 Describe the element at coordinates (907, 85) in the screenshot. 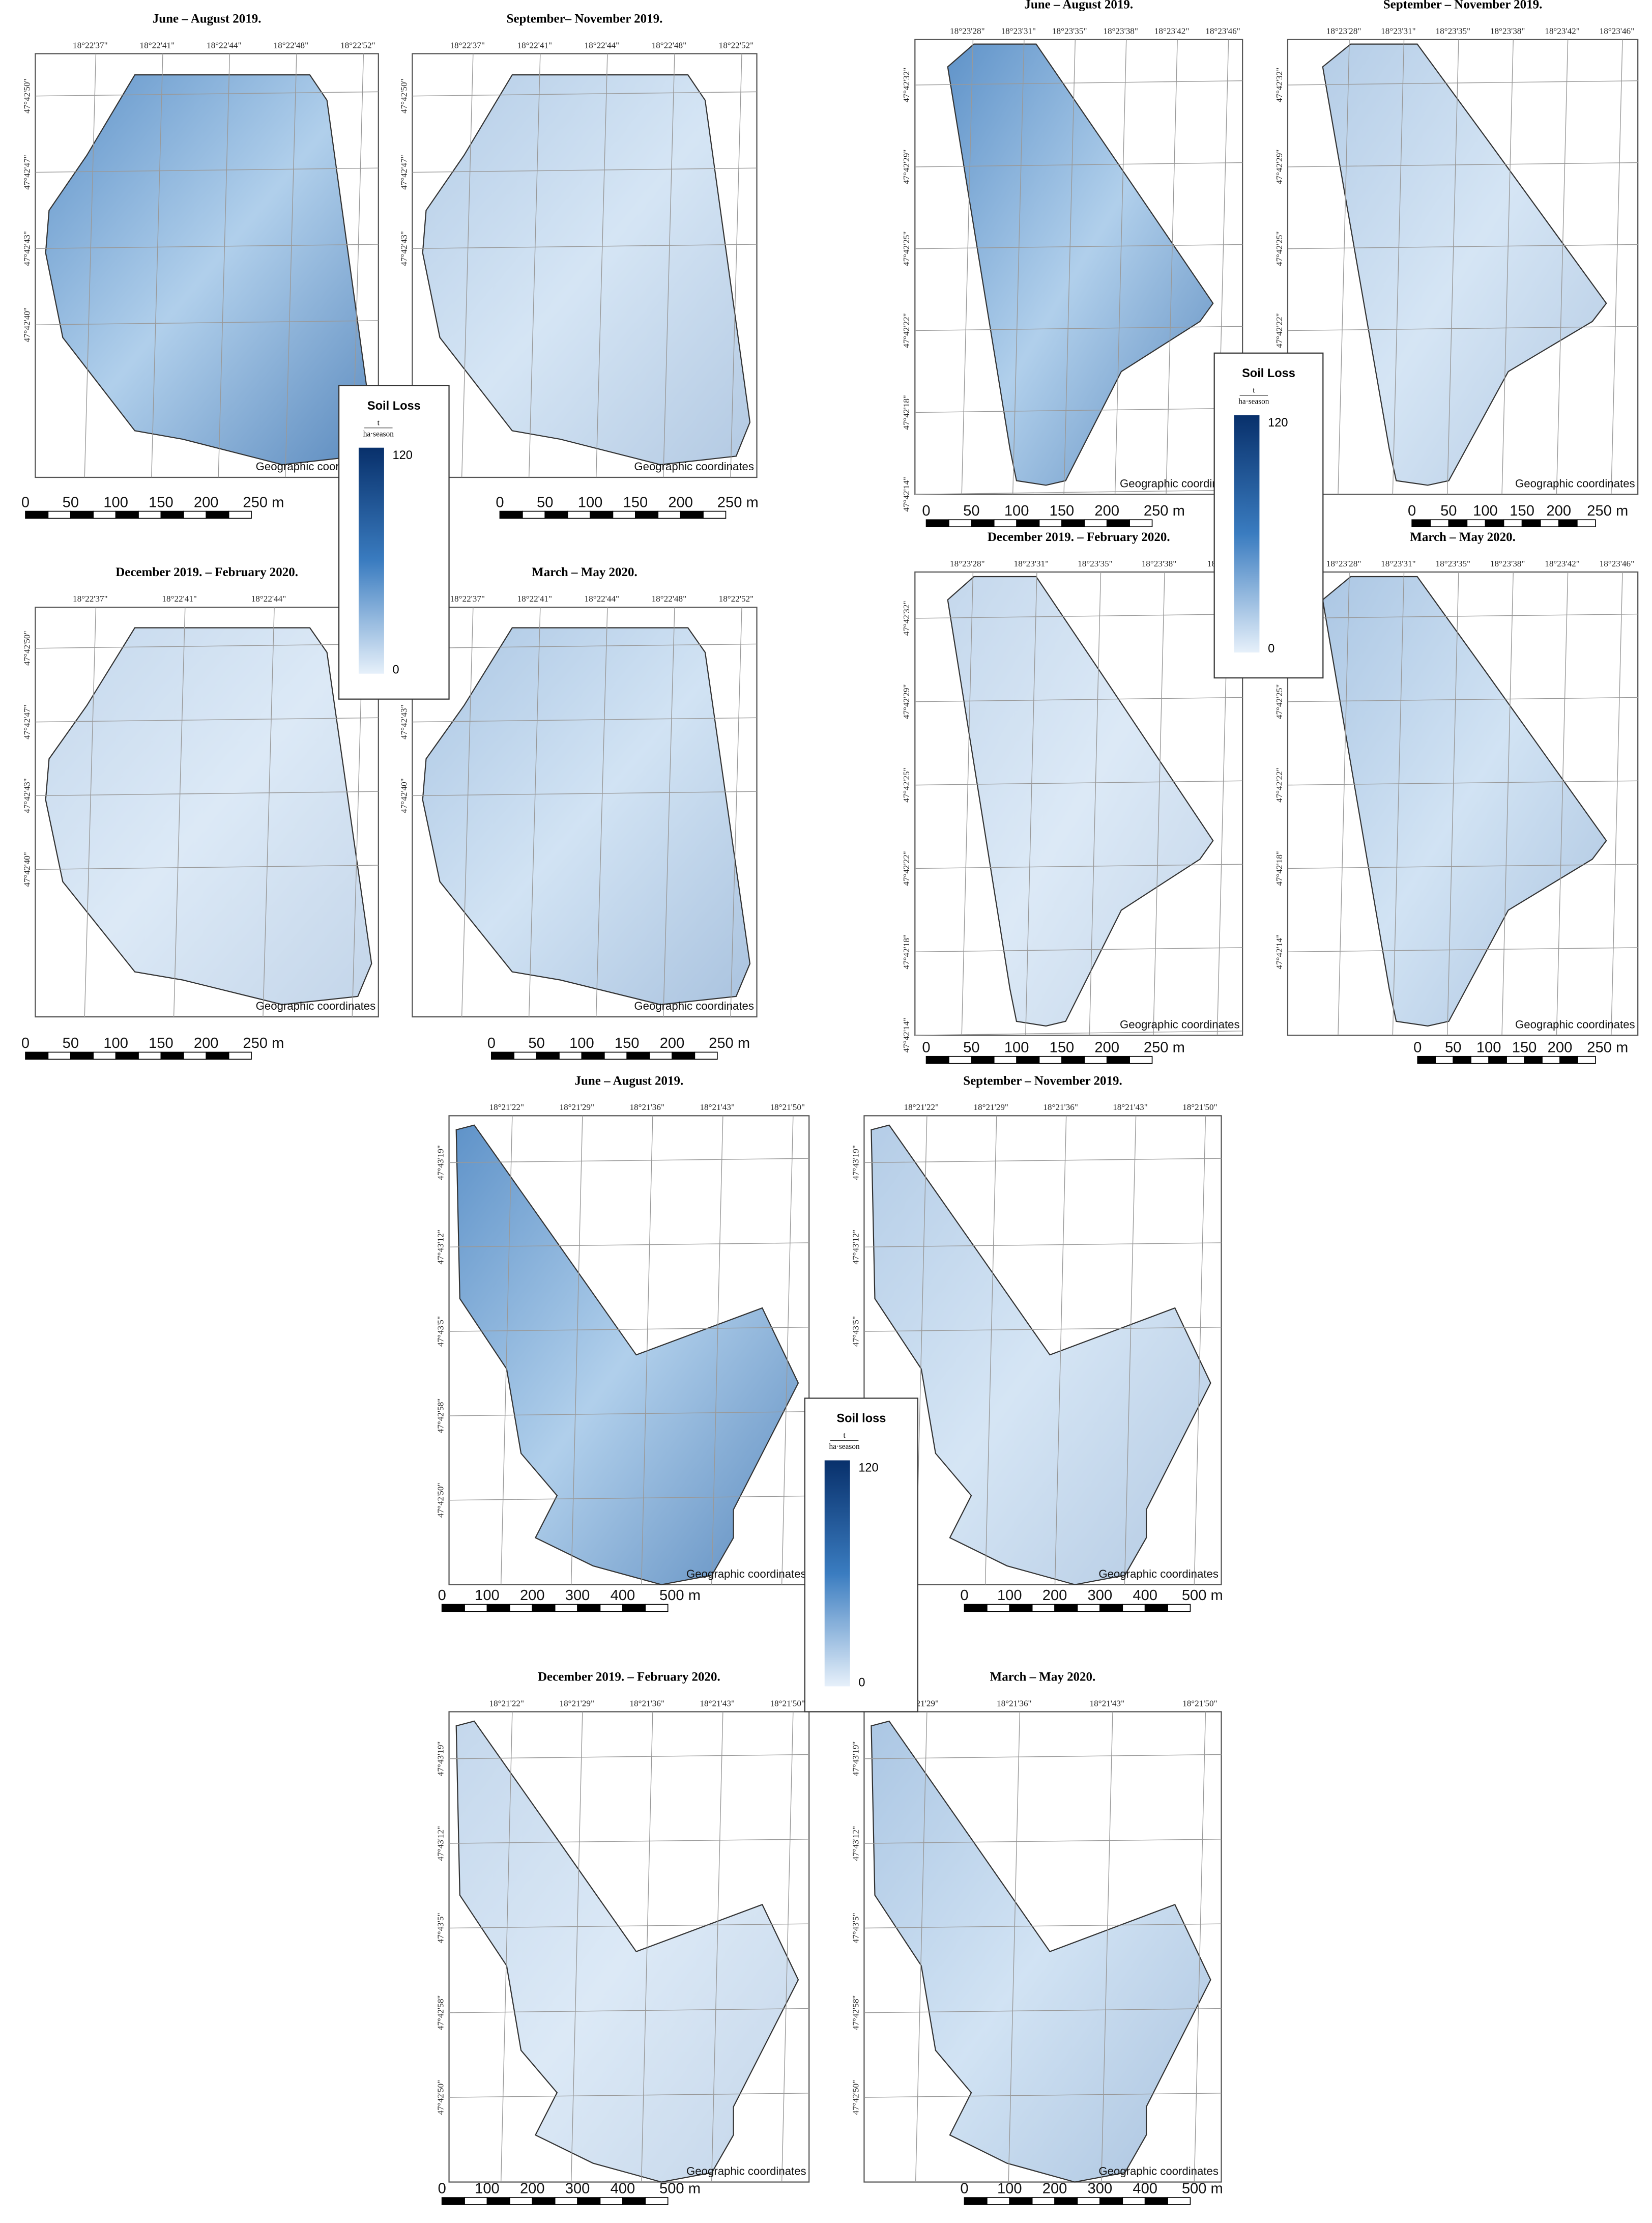

I see `lat-tick-label: 47°42'32"` at that location.